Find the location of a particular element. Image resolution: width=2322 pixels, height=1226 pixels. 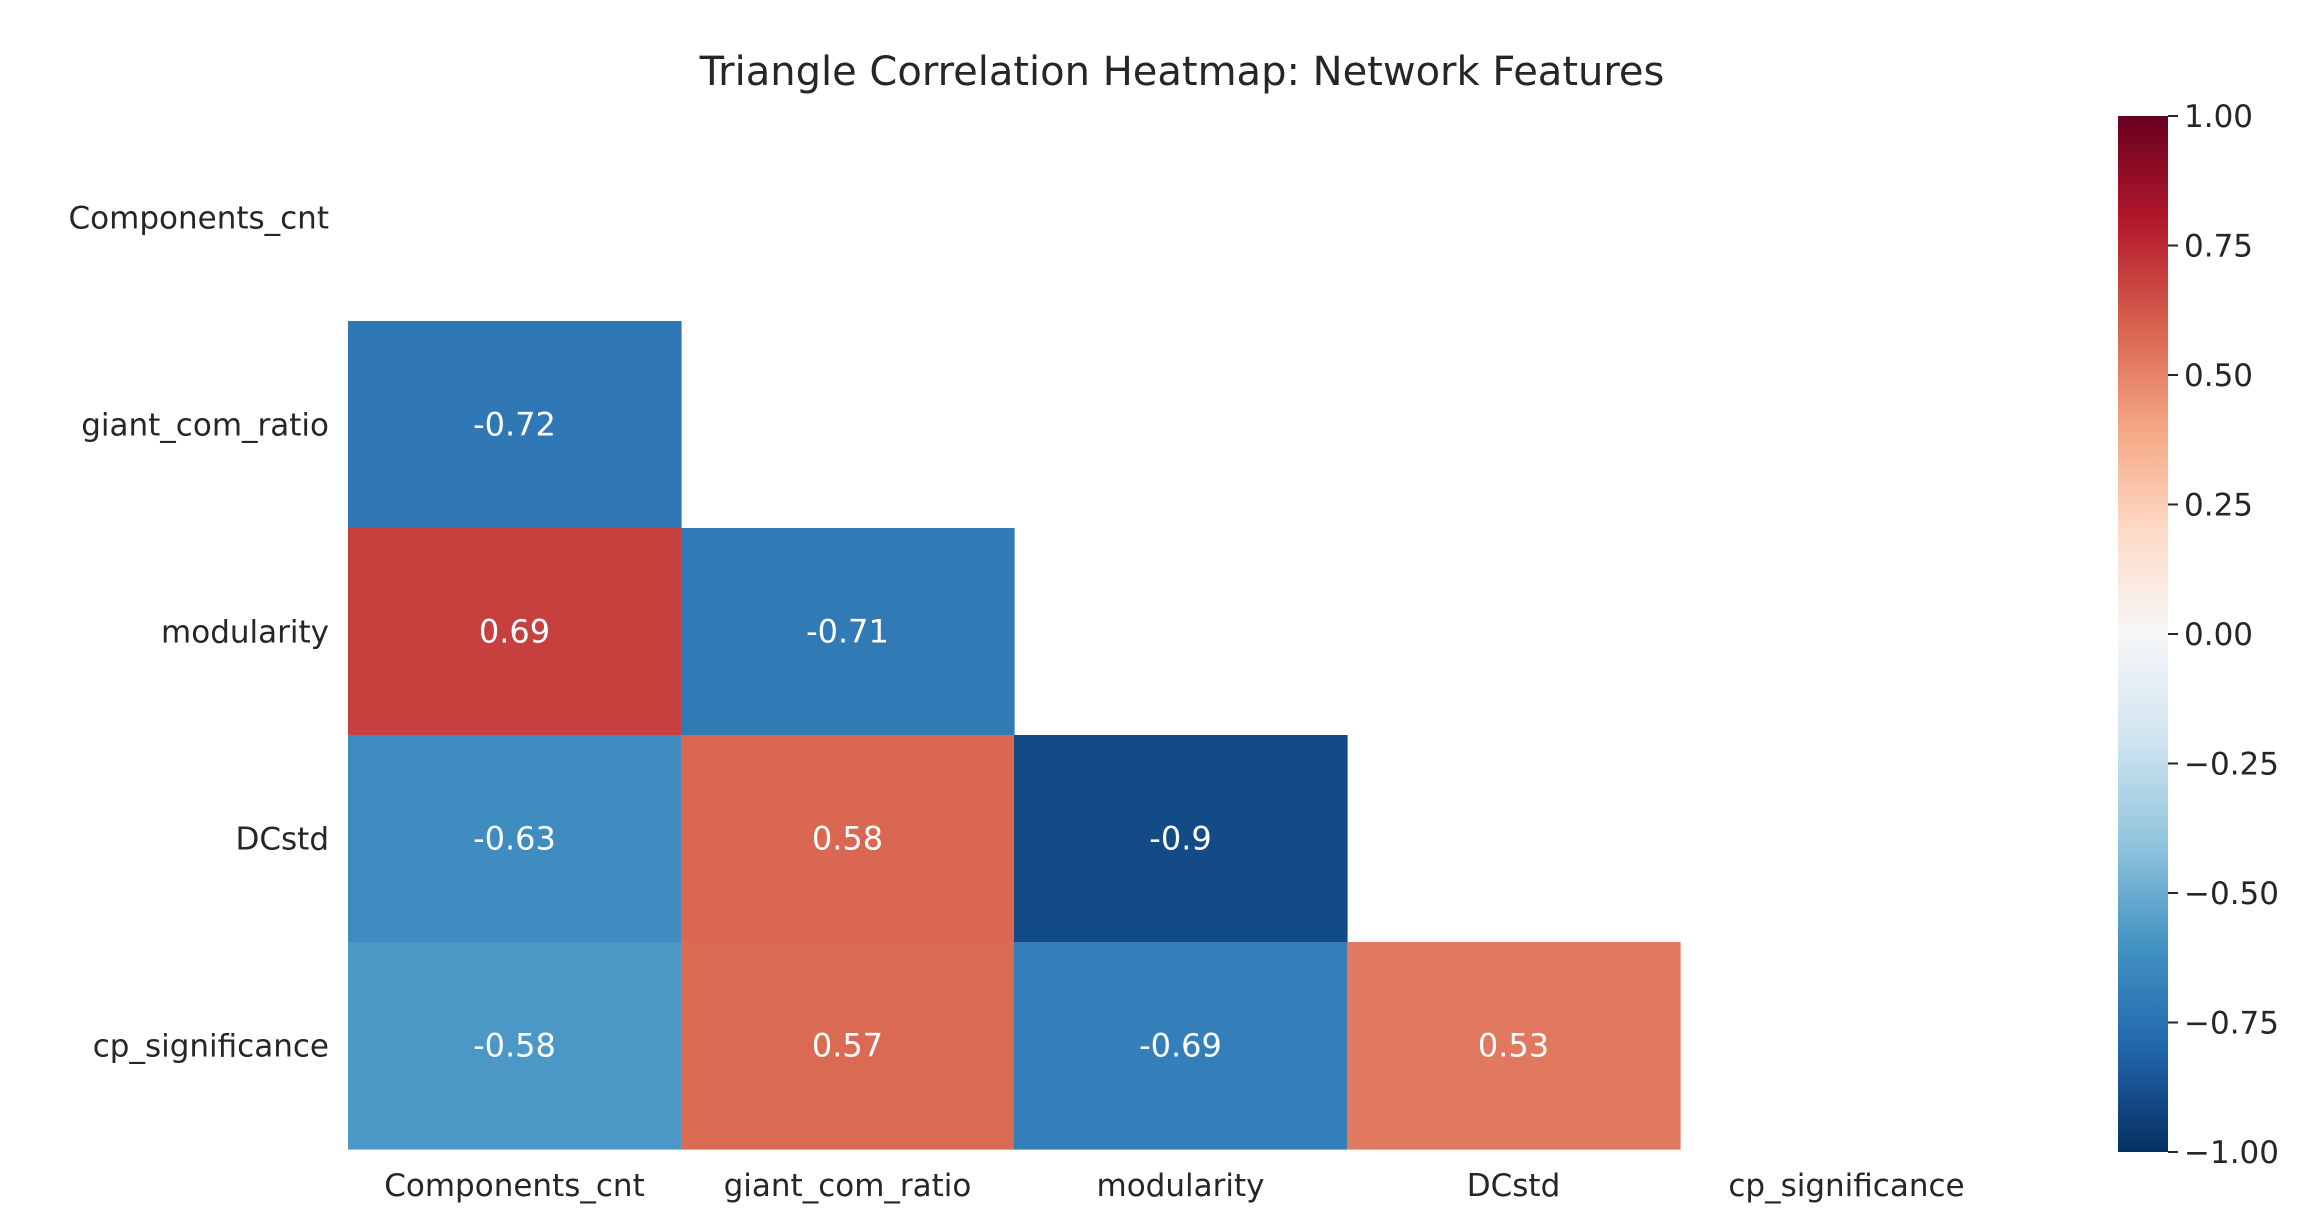

heatmap-cell: -0.63 is located at coordinates (515, 839).